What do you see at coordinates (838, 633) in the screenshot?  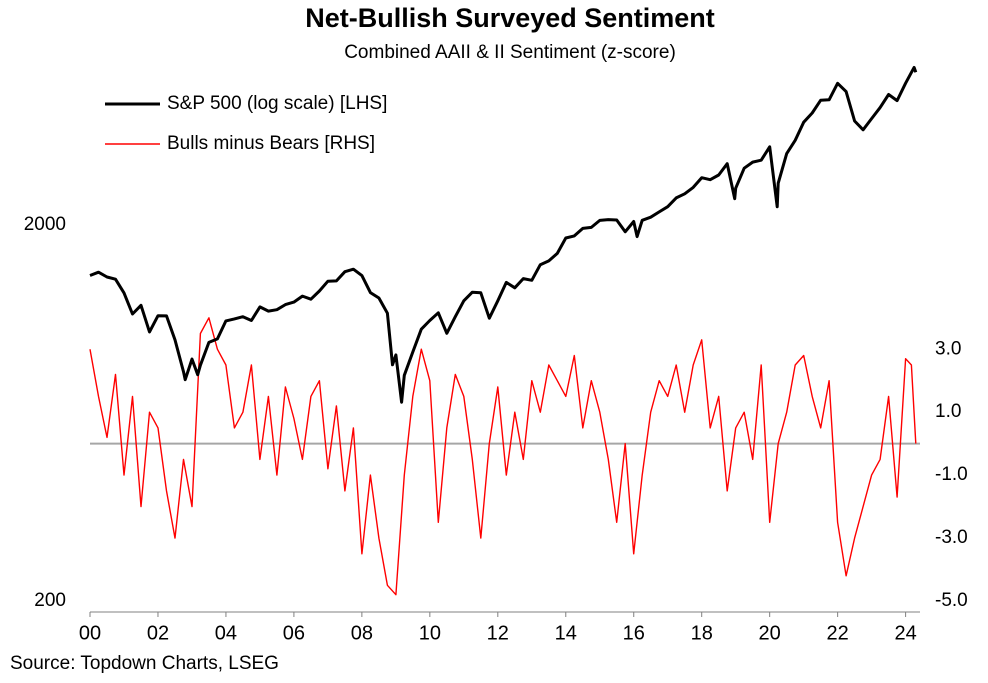 I see `x-tick-label: 22` at bounding box center [838, 633].